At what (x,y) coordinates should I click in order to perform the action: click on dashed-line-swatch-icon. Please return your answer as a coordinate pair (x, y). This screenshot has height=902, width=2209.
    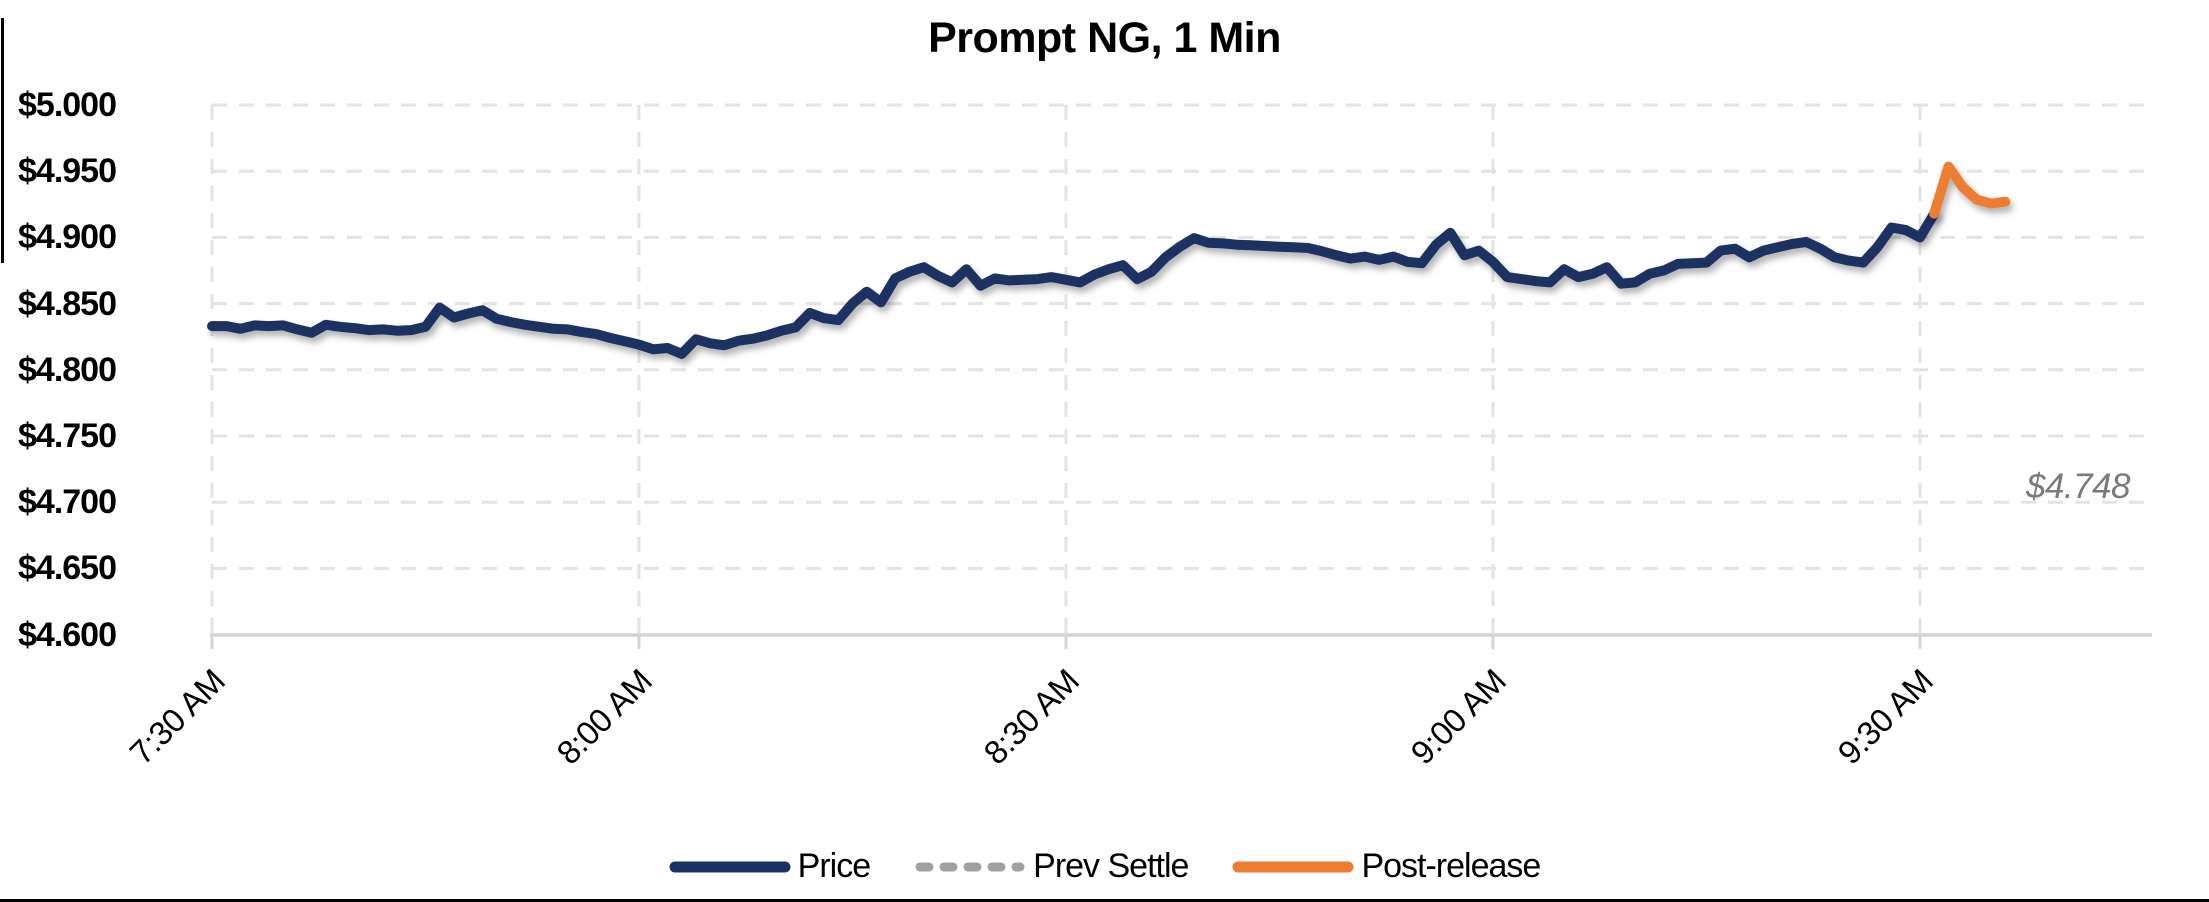
    Looking at the image, I should click on (970, 866).